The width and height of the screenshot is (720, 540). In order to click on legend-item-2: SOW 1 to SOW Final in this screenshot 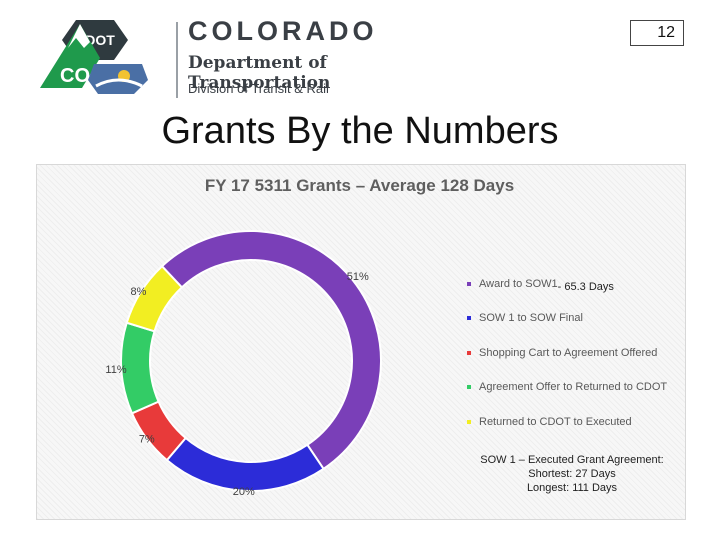, I will do `click(574, 318)`.